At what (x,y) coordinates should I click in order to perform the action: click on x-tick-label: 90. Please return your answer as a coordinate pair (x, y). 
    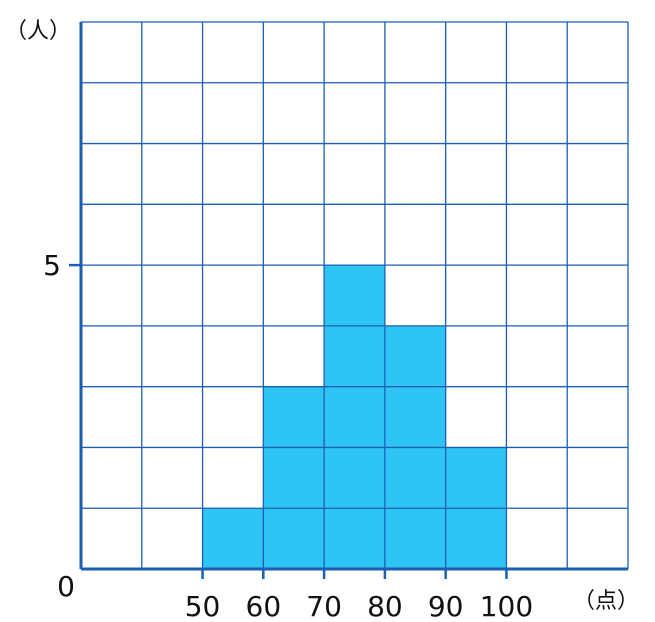
    Looking at the image, I should click on (446, 606).